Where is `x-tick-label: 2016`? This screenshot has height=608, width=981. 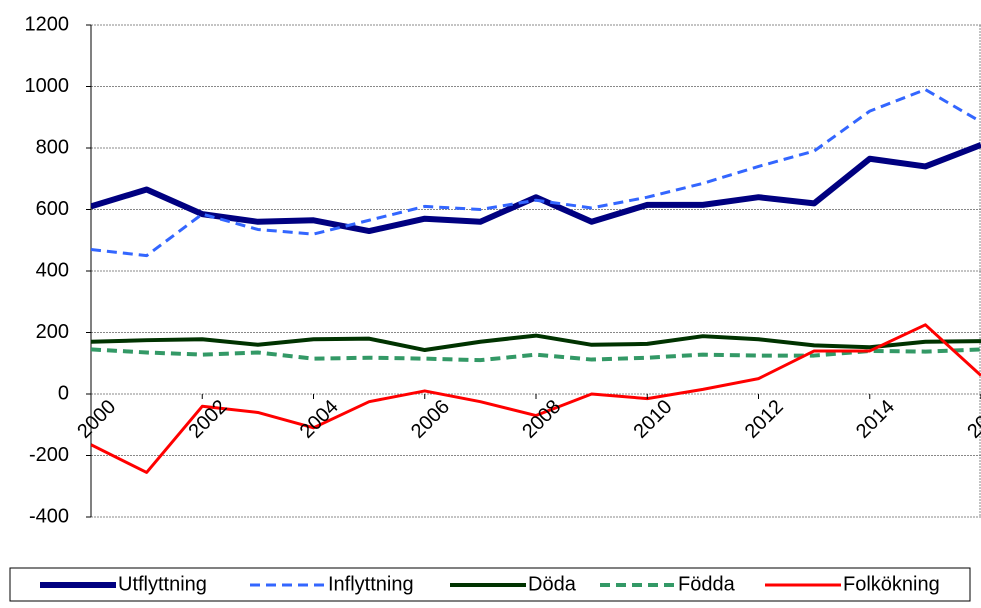 x-tick-label: 2016 is located at coordinates (972, 419).